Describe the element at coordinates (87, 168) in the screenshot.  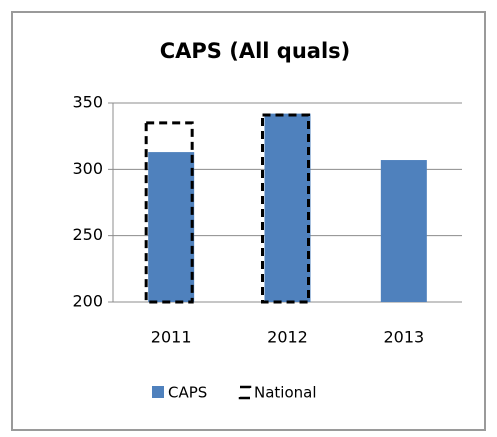
I see `y-tick-label: 300` at that location.